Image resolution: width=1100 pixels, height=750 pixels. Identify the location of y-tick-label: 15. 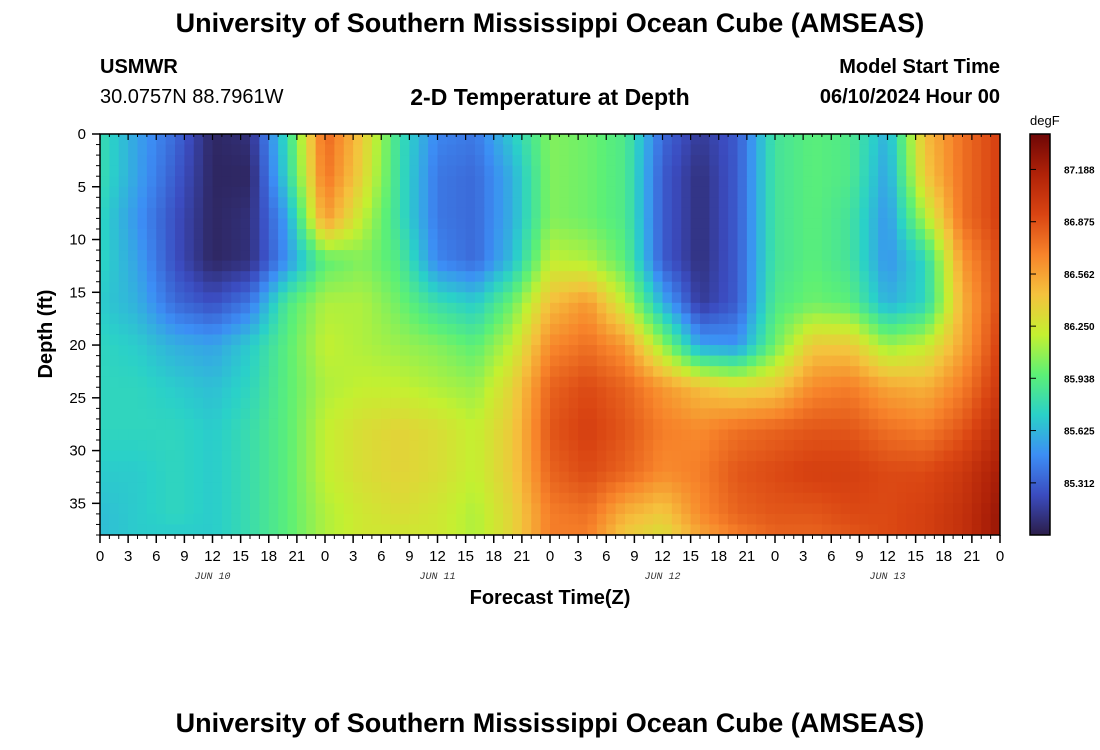
(77, 292).